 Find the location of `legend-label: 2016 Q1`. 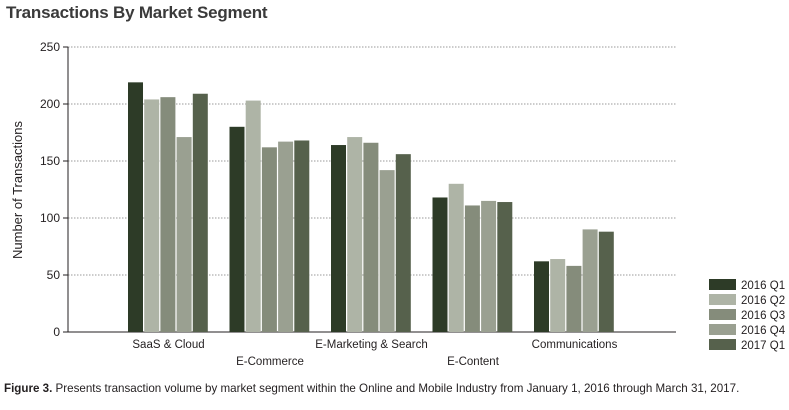

legend-label: 2016 Q1 is located at coordinates (763, 286).